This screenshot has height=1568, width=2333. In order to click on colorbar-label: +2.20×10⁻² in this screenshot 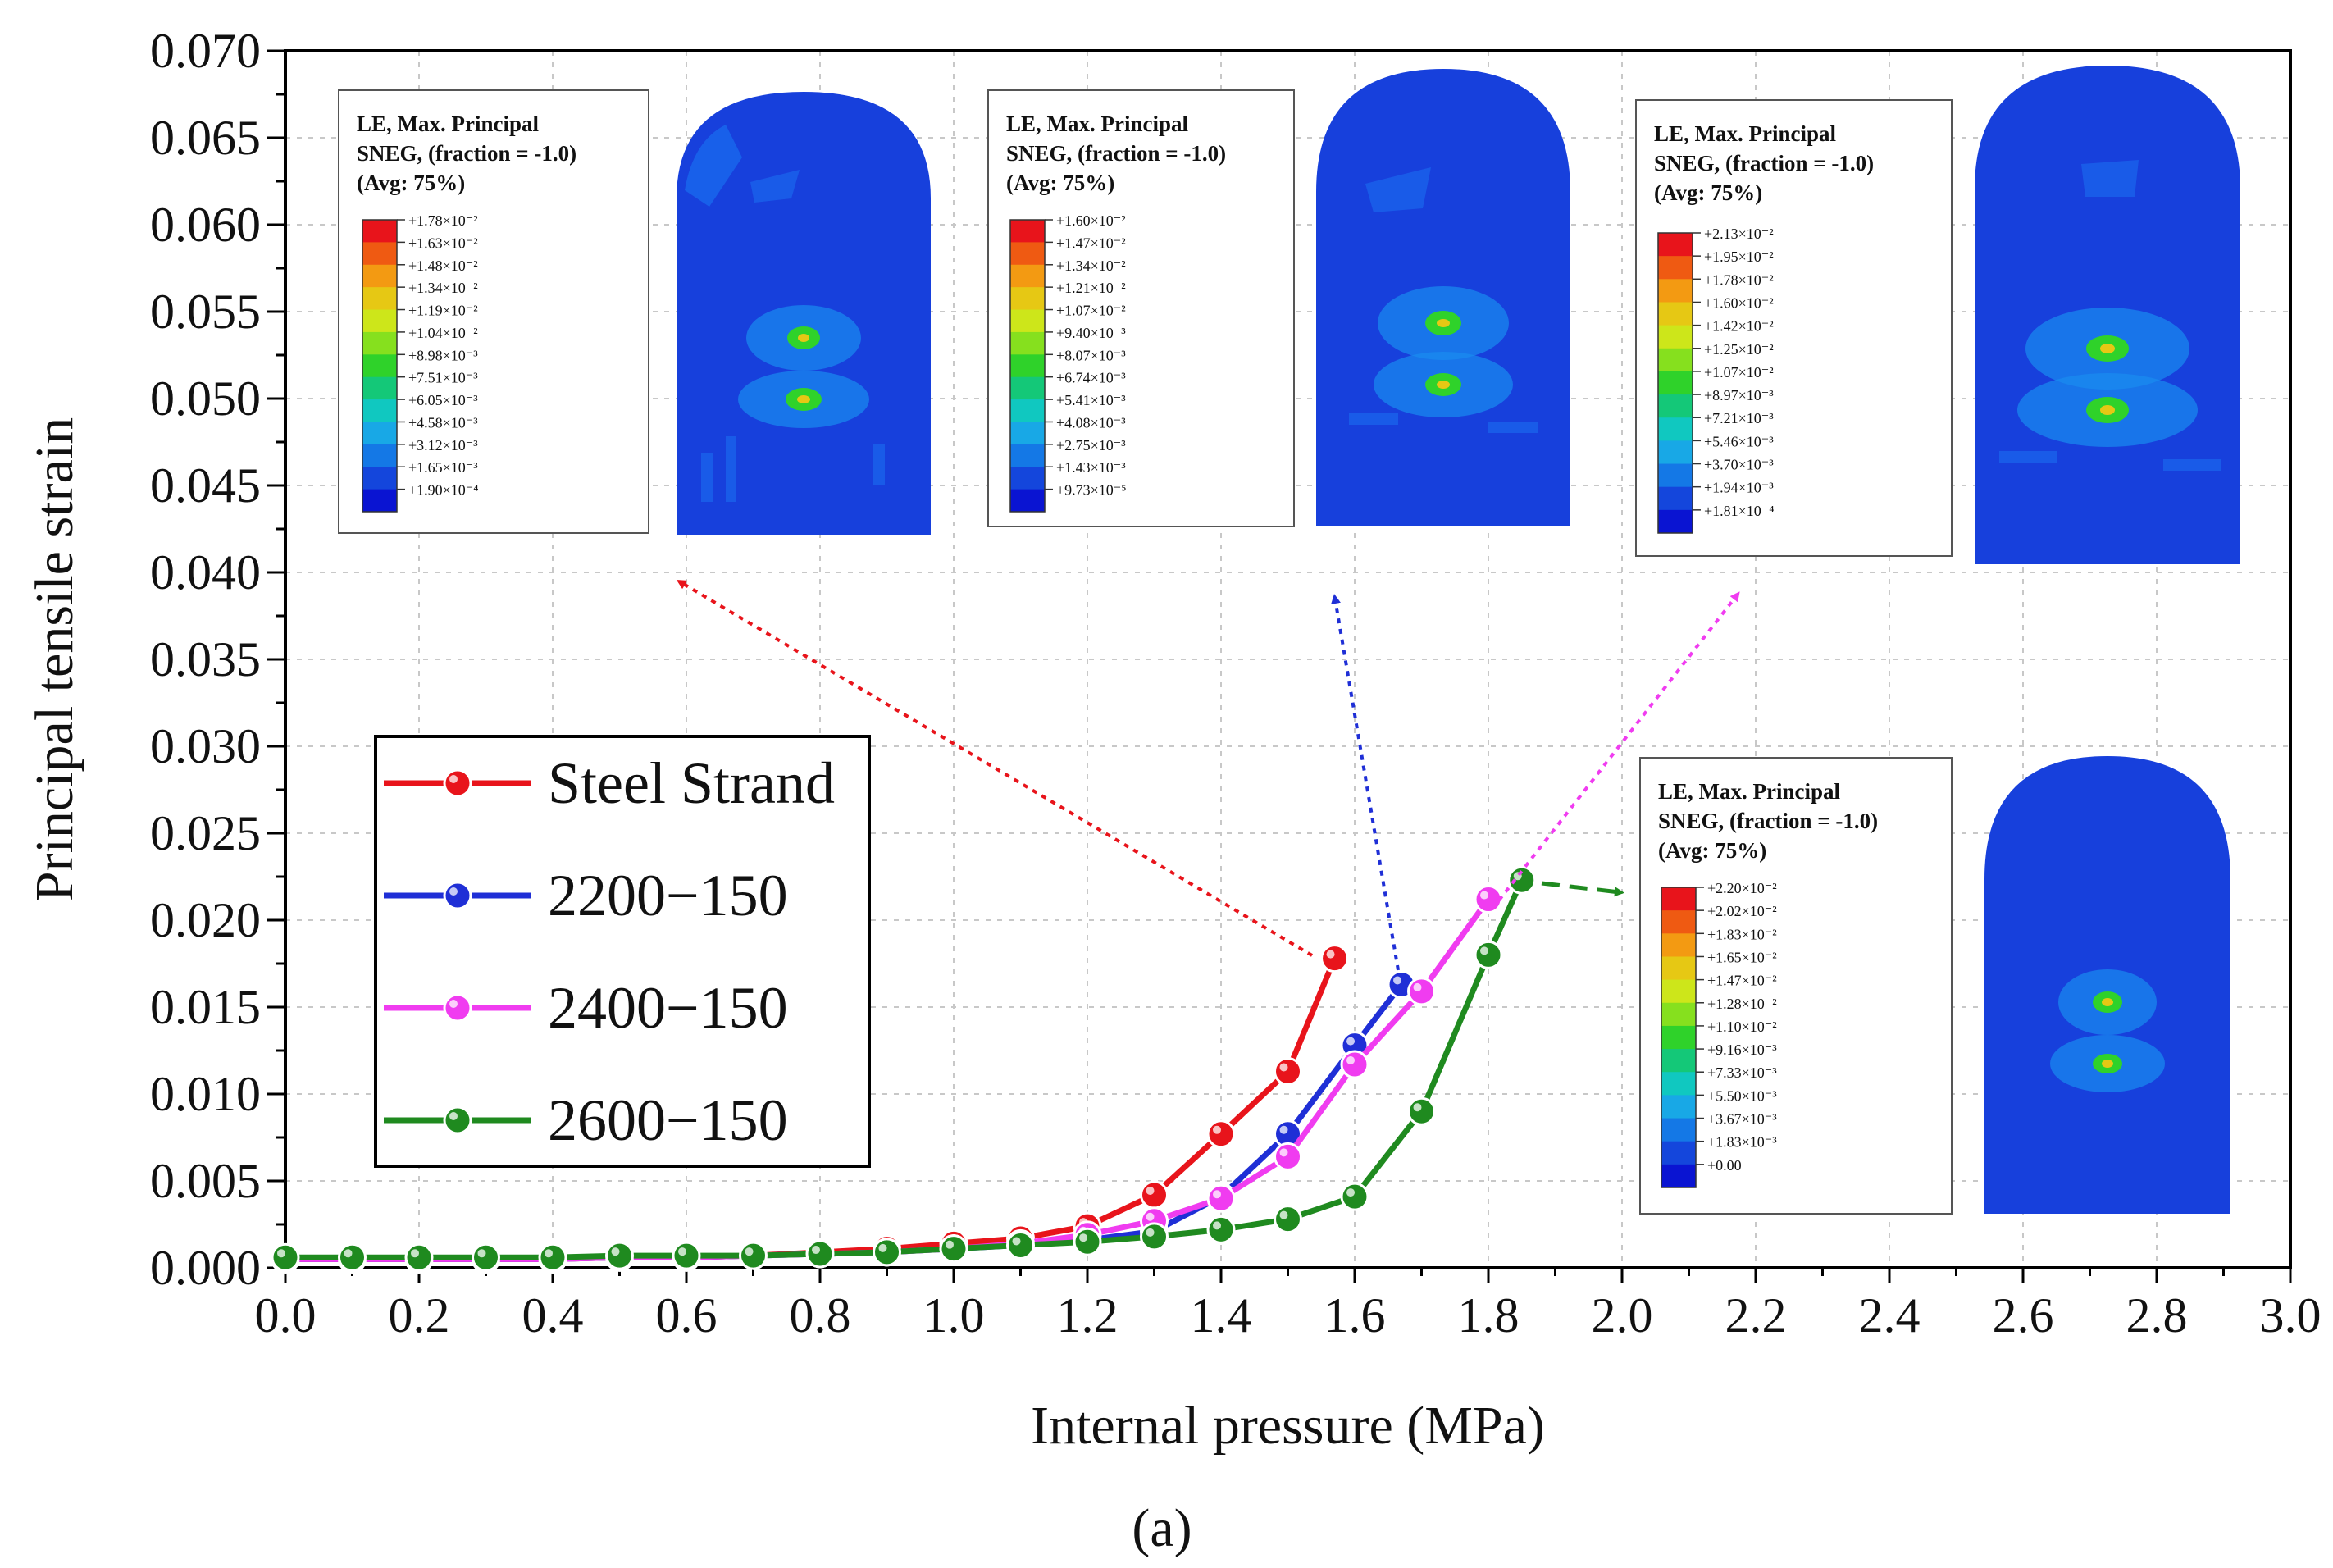, I will do `click(1742, 888)`.